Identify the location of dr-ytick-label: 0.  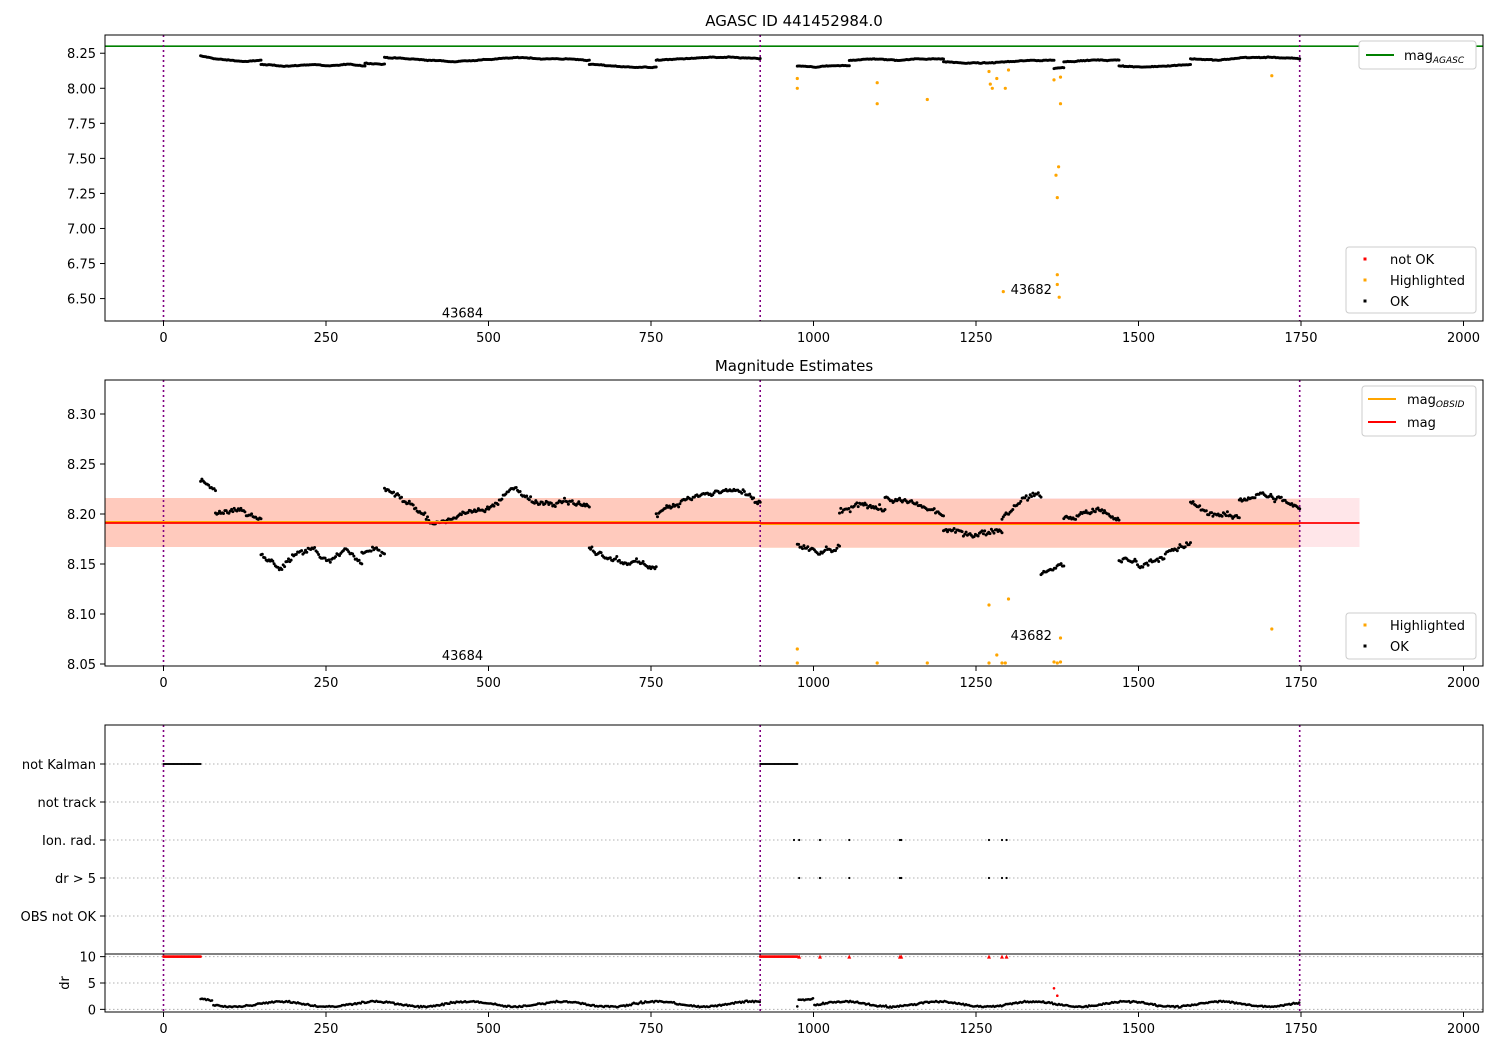
(92, 1010).